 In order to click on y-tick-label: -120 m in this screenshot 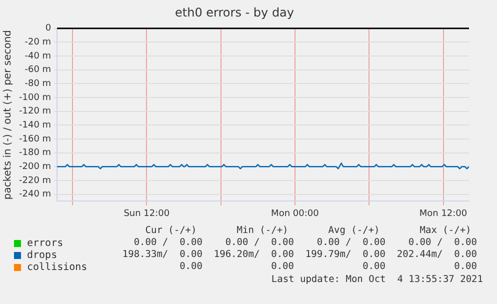, I will do `click(35, 111)`.